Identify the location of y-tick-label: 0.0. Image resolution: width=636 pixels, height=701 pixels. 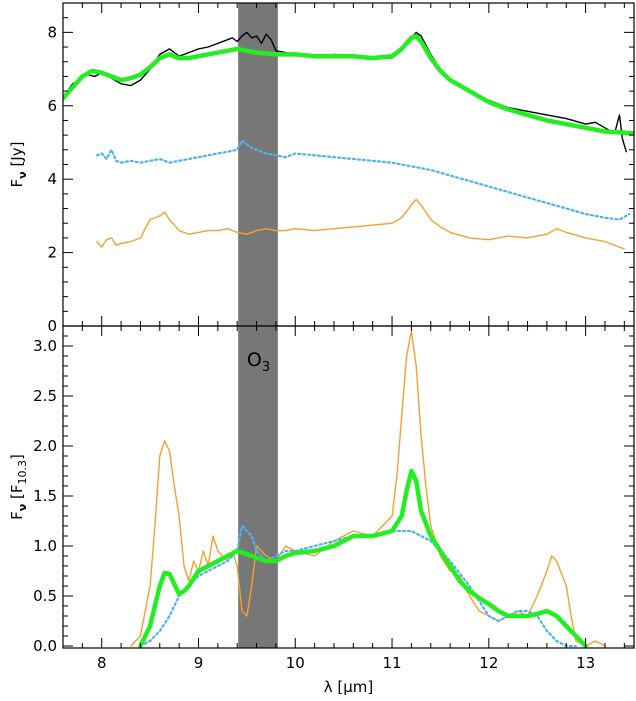
(45, 646).